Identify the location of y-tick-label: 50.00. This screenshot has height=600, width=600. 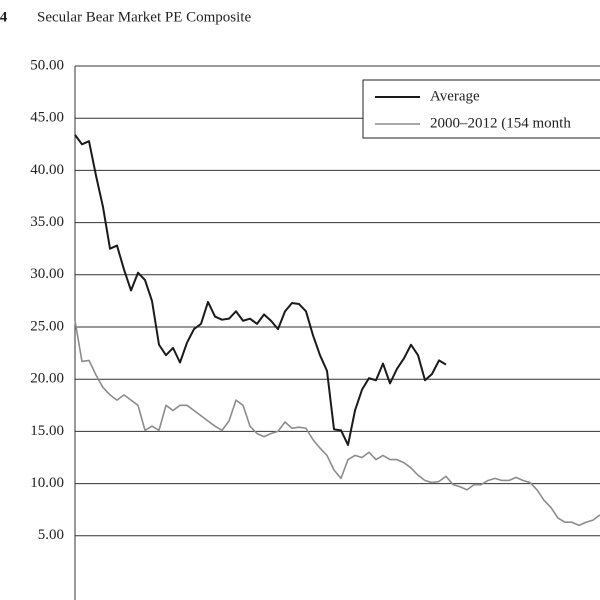
(47, 65).